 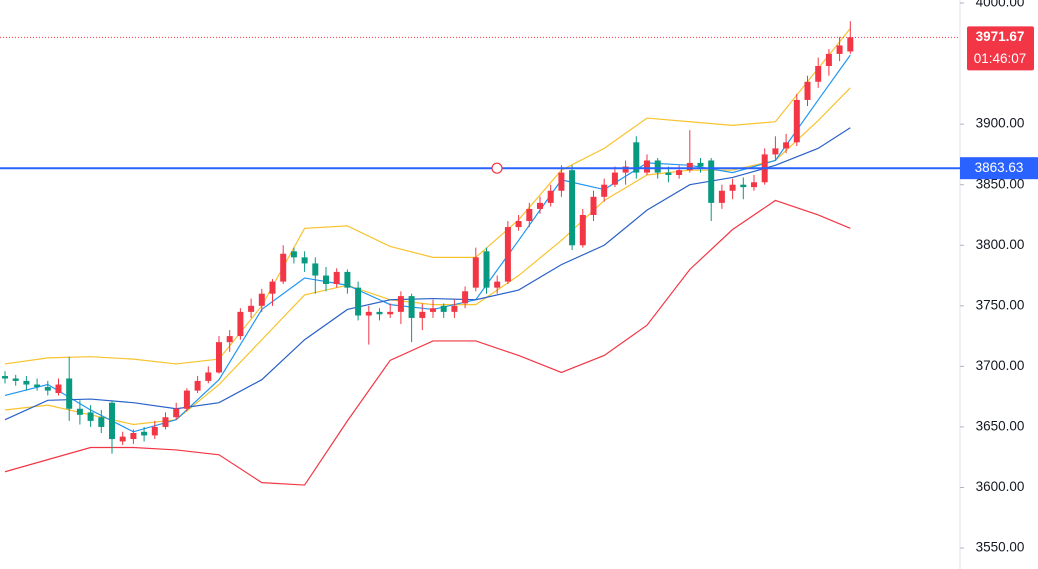 What do you see at coordinates (1000, 48) in the screenshot?
I see `last-price-box` at bounding box center [1000, 48].